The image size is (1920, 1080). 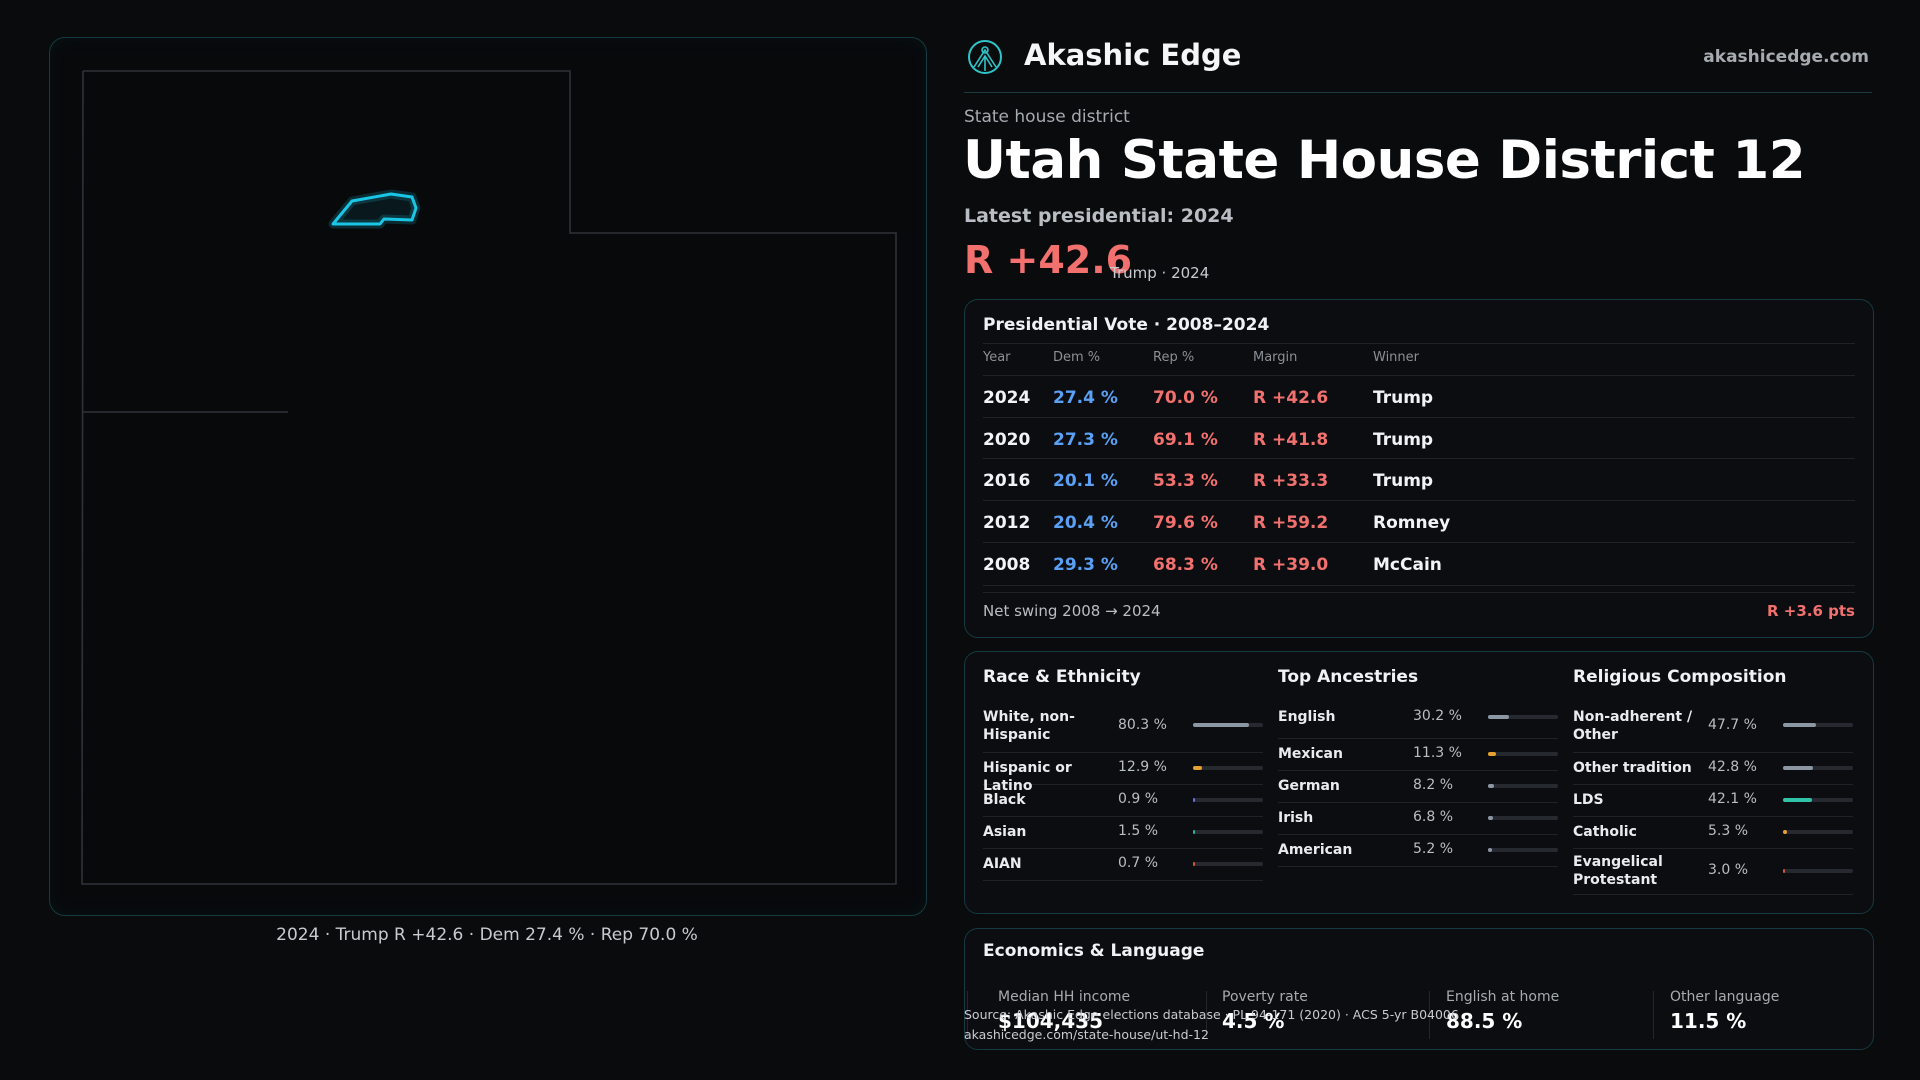 I want to click on table-row: 2016 20.1 % 53.3 % R +33.3 Trump, so click(x=1419, y=480).